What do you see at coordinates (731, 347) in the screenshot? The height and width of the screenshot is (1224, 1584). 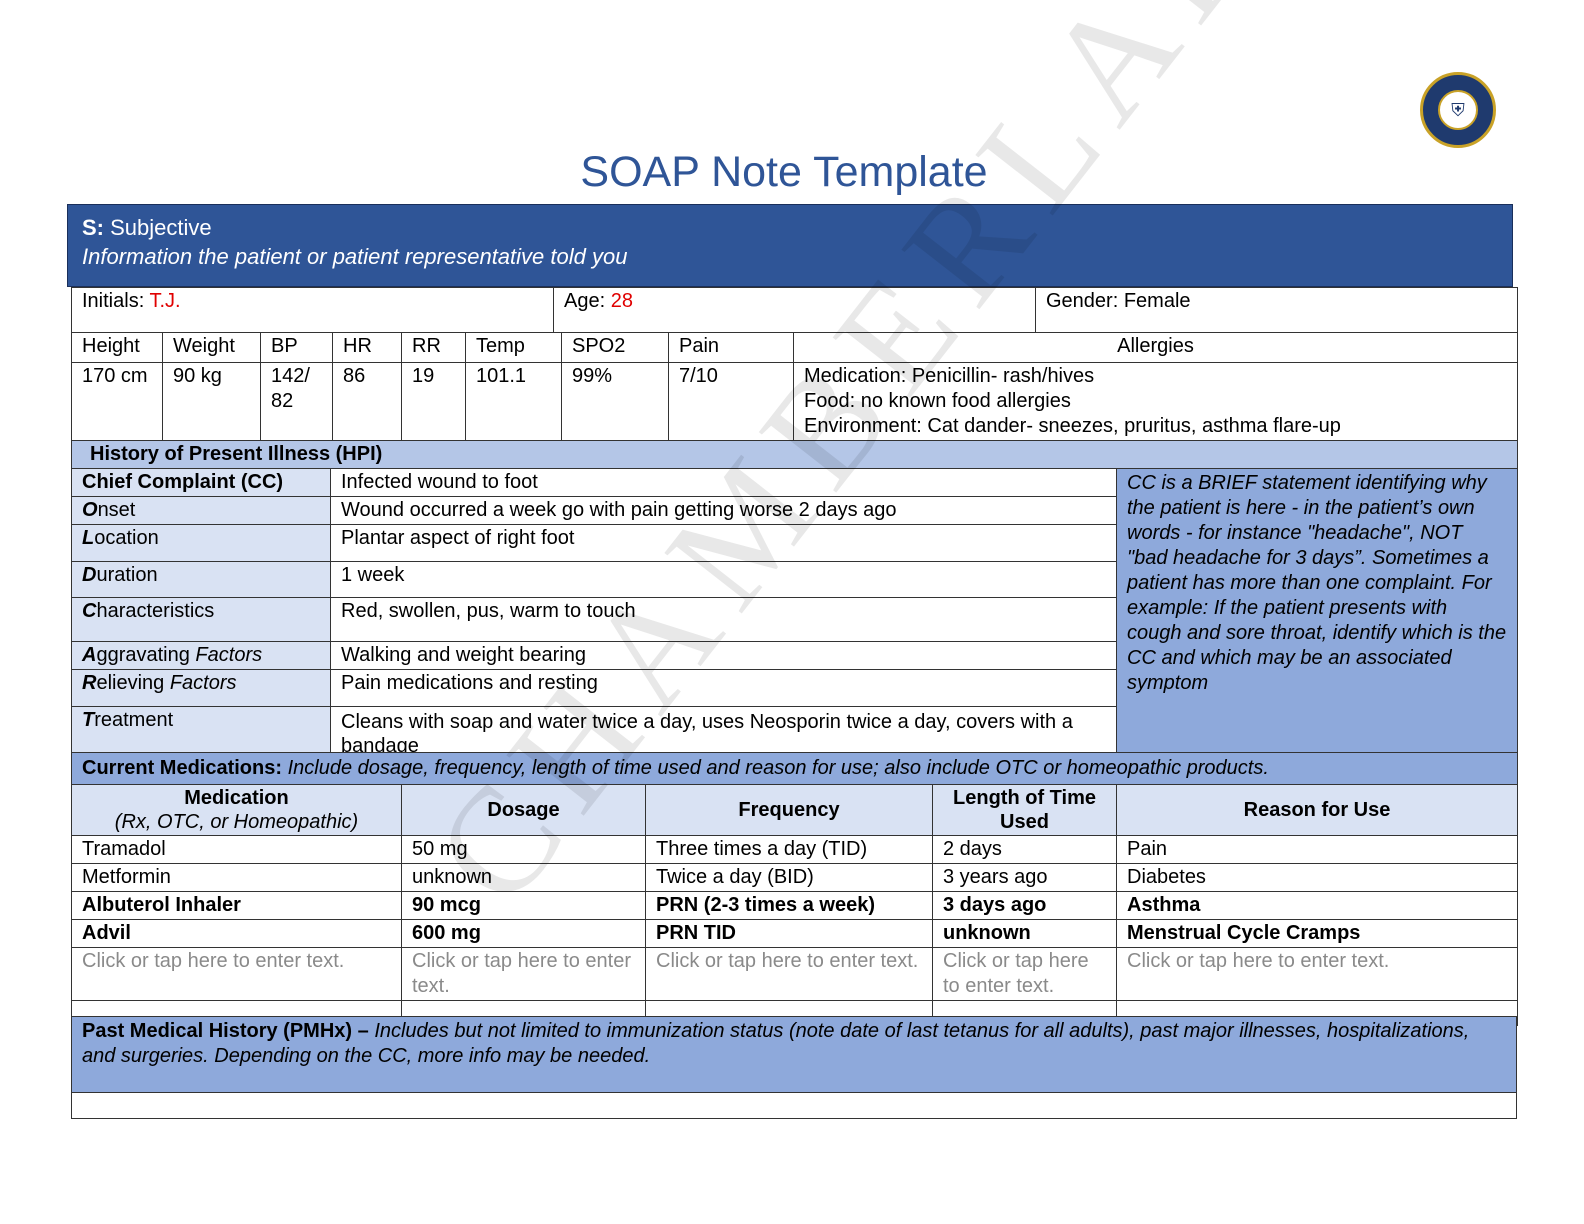 I see `vital-header: Pain` at bounding box center [731, 347].